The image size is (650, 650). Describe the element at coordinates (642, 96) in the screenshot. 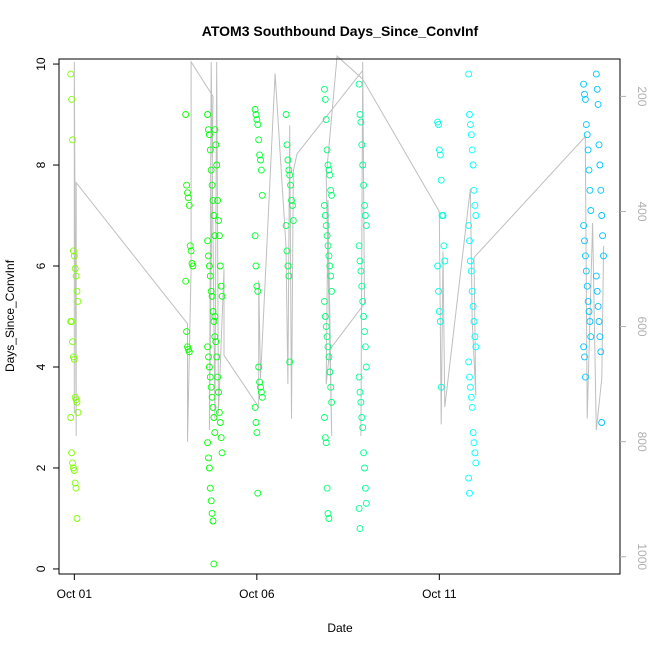

I see `y2-tick-label: 200` at that location.